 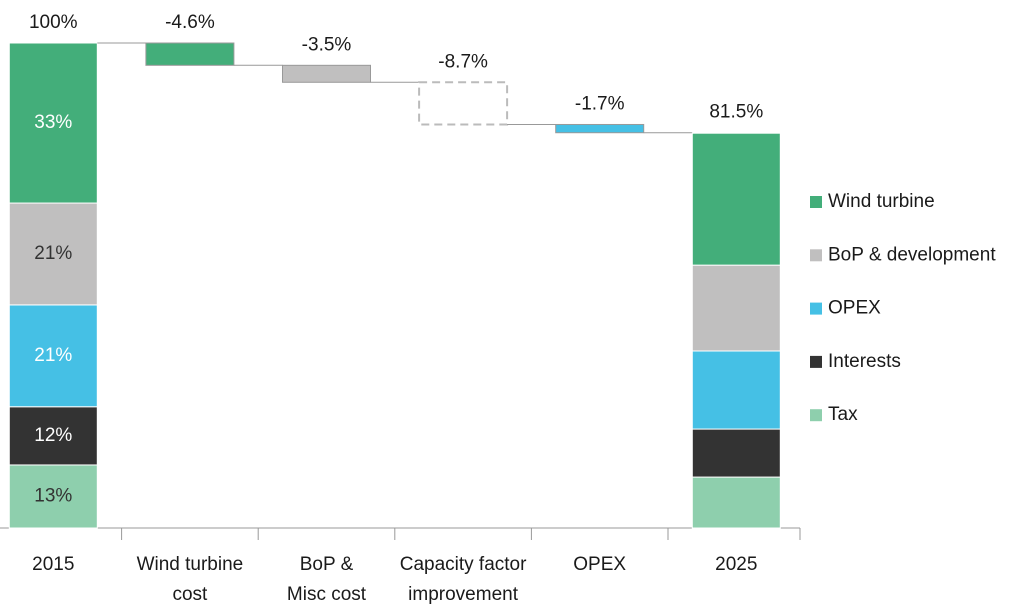 I want to click on x-tick-label: 2015, so click(x=53, y=564).